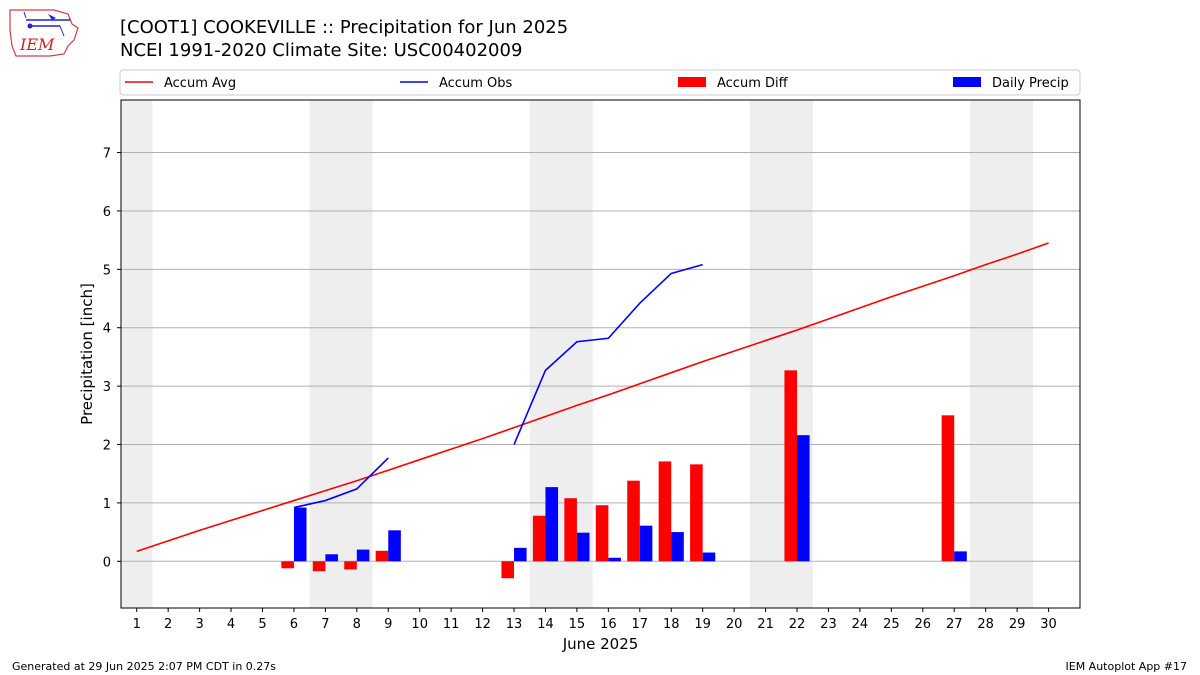  What do you see at coordinates (321, 50) in the screenshot?
I see `chart-subtitle: NCEI 1991-2020 Climate Site: USC00402009` at bounding box center [321, 50].